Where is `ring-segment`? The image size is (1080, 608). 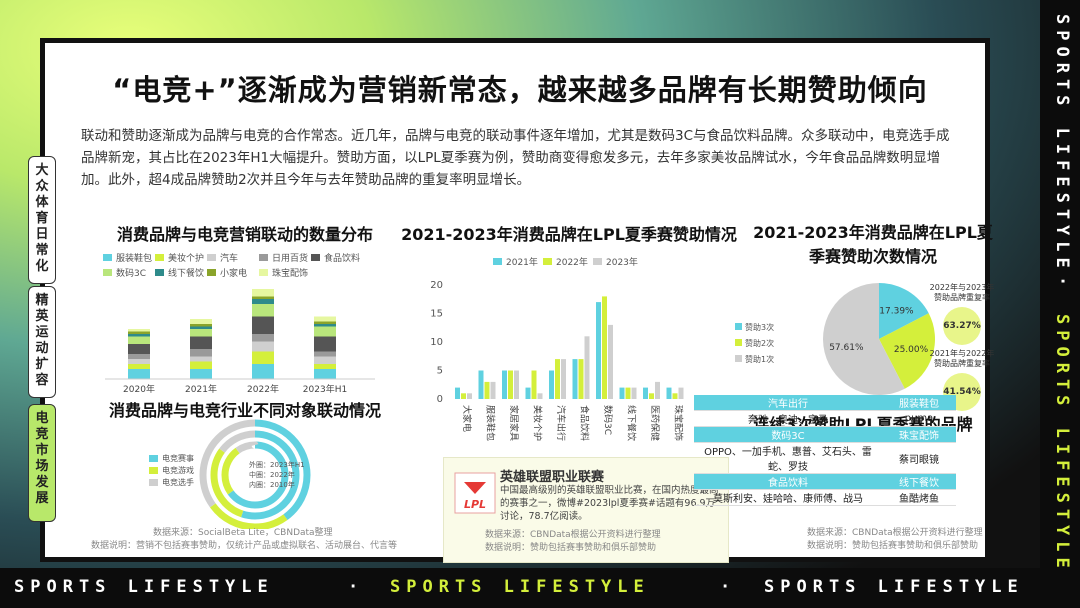 ring-segment is located at coordinates (255, 475).